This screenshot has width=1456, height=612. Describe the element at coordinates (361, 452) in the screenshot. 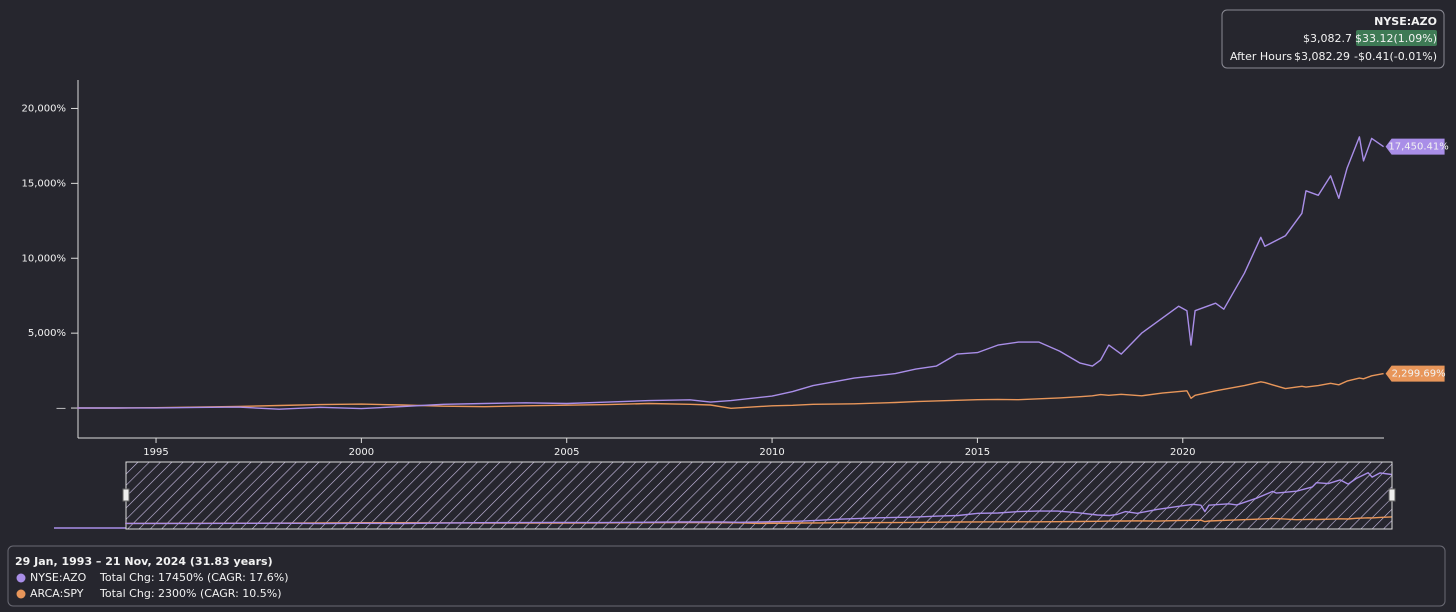

I see `x-tick-label: 2000` at that location.